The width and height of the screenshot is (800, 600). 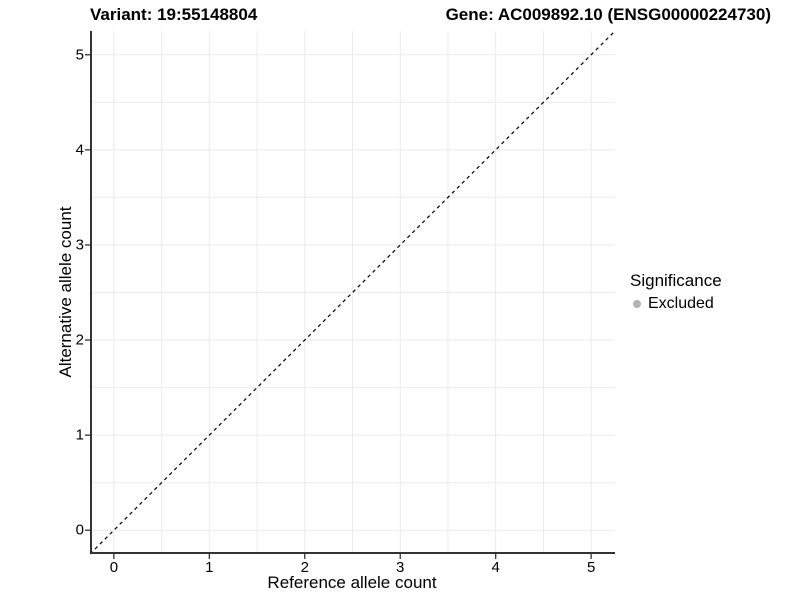 What do you see at coordinates (637, 304) in the screenshot?
I see `legend-marker-icon` at bounding box center [637, 304].